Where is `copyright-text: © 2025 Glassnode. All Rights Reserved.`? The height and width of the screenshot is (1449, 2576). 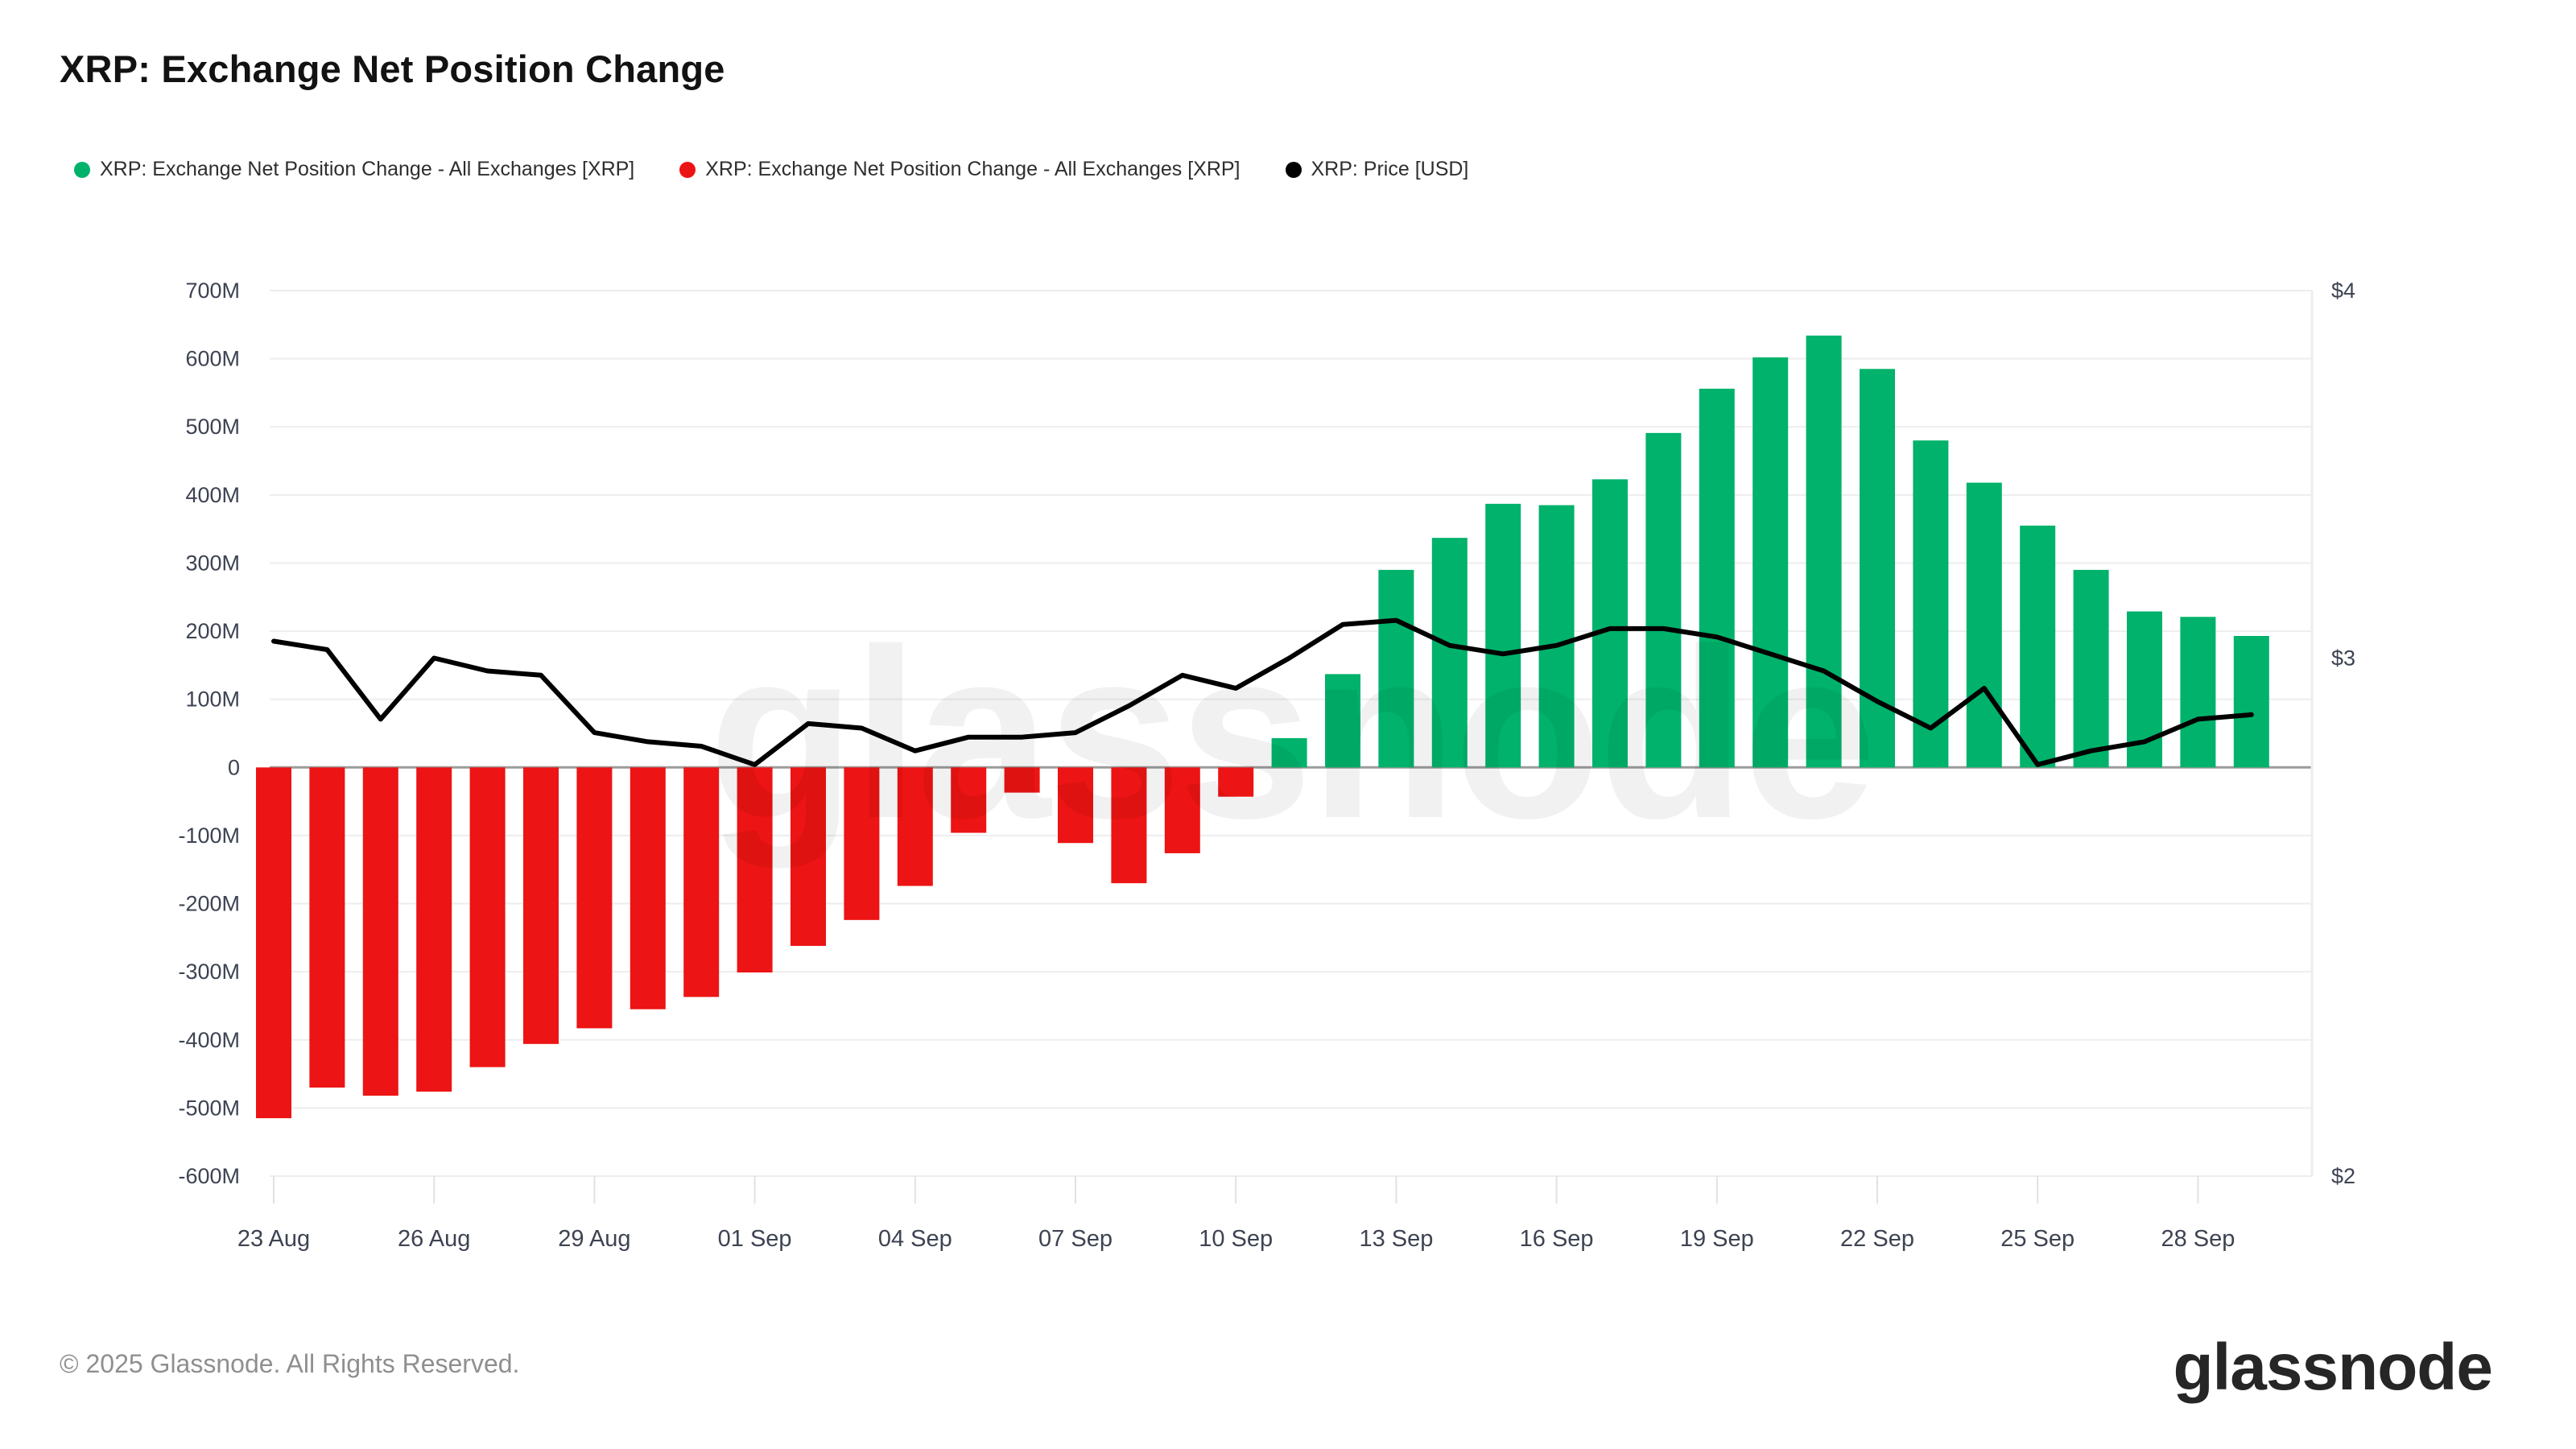
copyright-text: © 2025 Glassnode. All Rights Reserved. is located at coordinates (290, 1363).